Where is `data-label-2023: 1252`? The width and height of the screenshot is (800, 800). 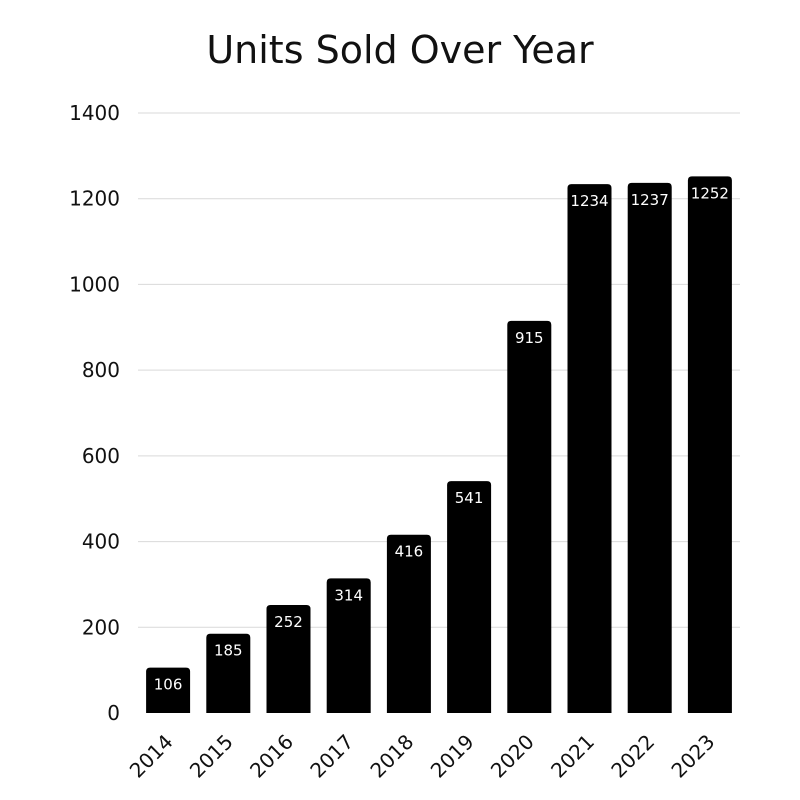 data-label-2023: 1252 is located at coordinates (710, 193).